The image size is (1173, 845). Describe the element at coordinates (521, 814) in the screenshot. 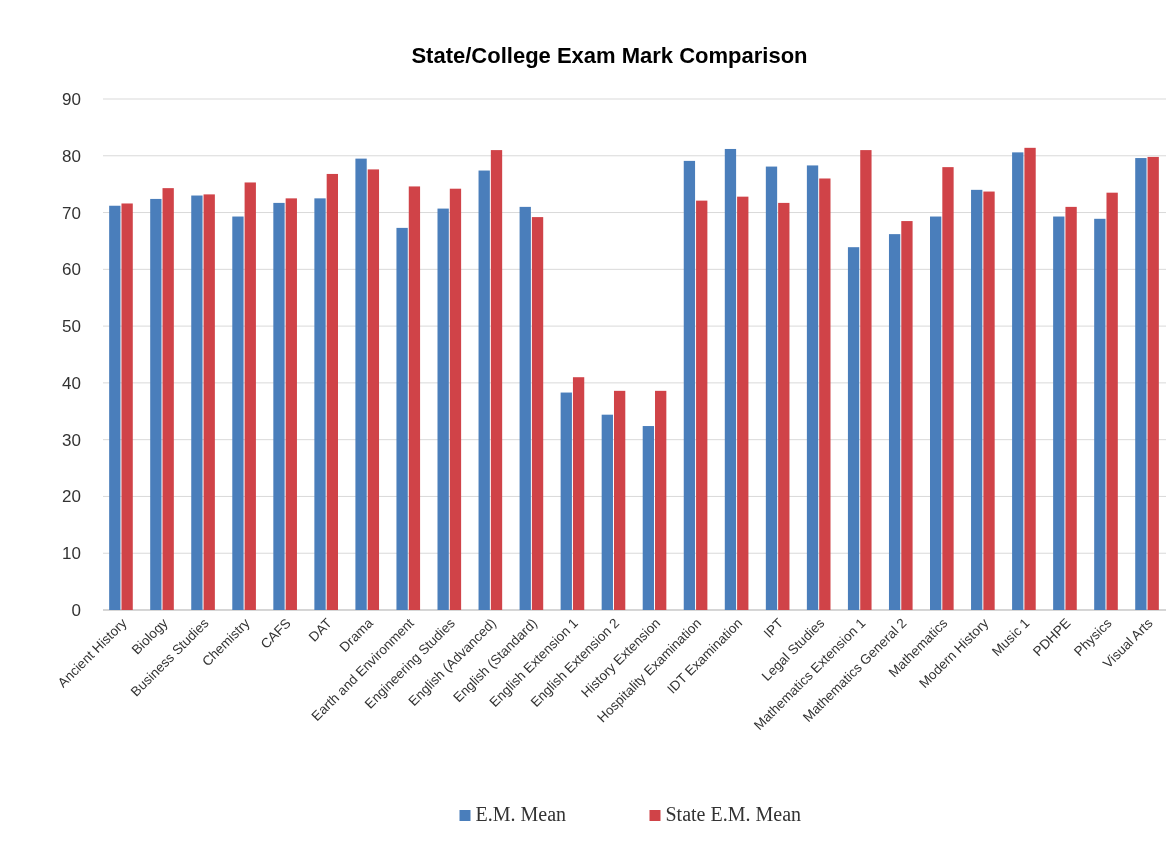

I see `legend-label: E.M. Mean` at that location.